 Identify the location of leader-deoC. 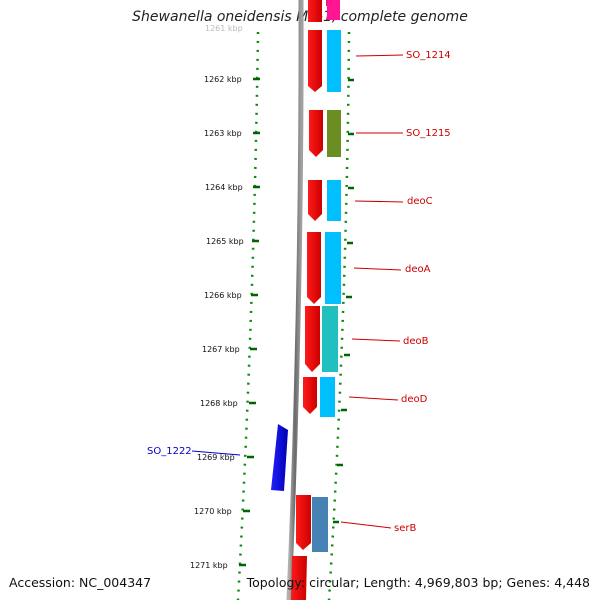
(379, 201).